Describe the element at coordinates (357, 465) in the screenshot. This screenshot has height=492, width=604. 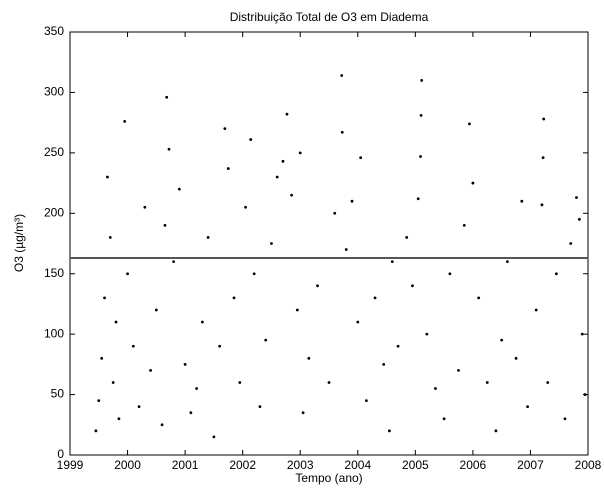
I see `x-tick-label: 2004` at that location.